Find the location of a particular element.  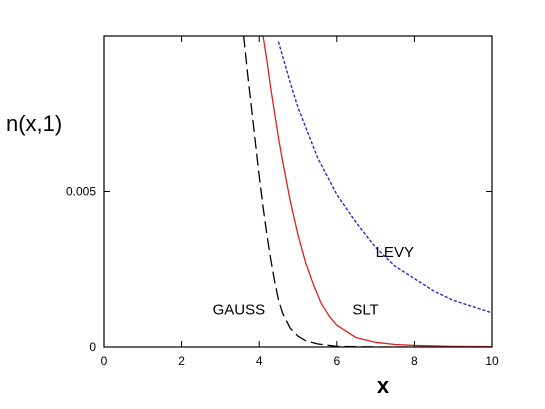

y-tick-label: 0 is located at coordinates (92, 347).